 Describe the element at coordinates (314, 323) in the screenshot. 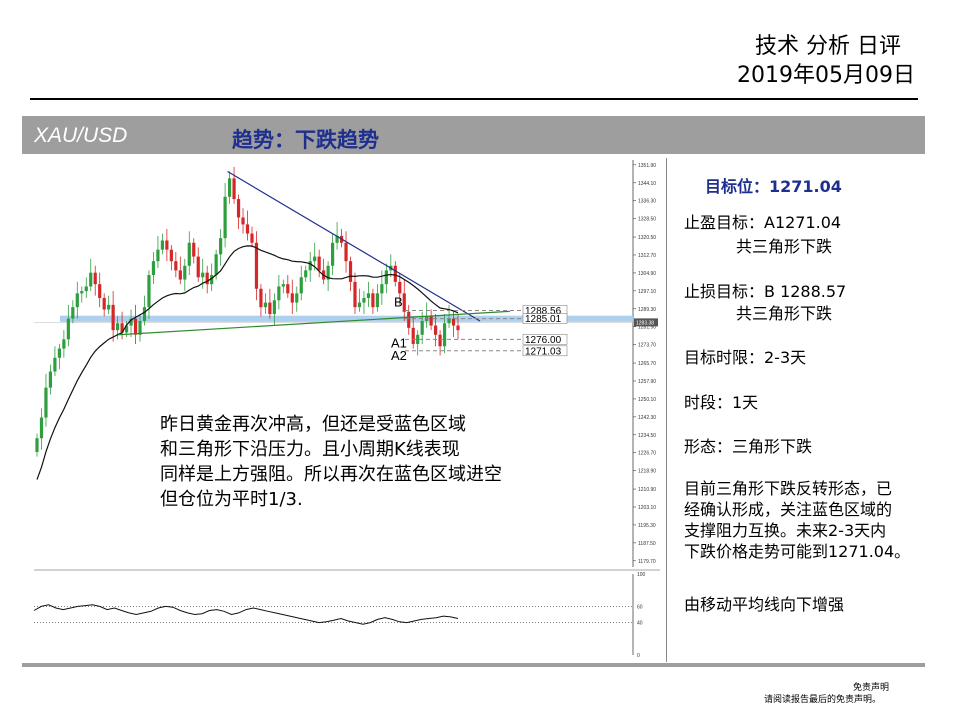

I see `lower-trendline` at that location.